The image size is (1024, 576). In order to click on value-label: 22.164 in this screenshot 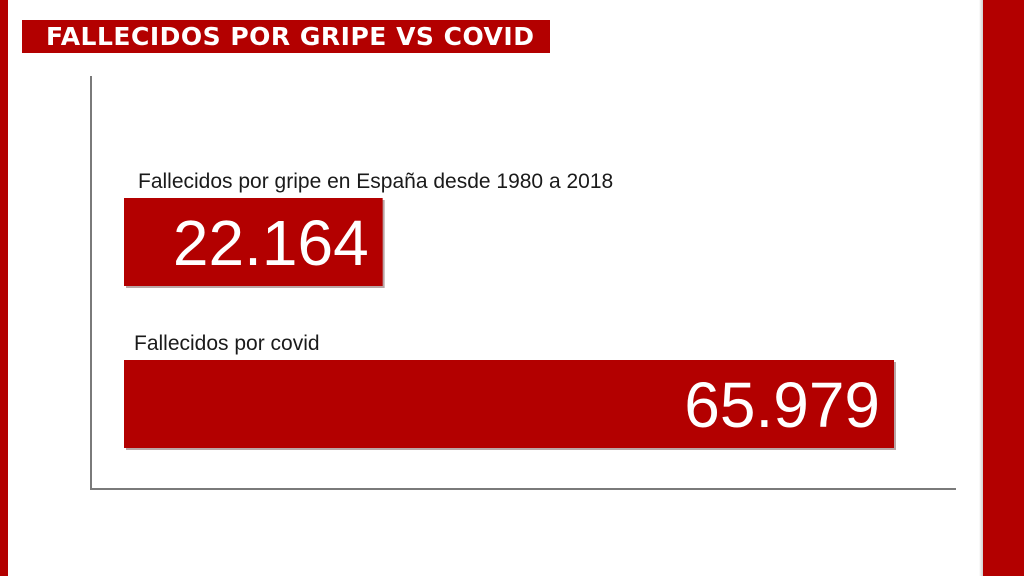, I will do `click(271, 243)`.